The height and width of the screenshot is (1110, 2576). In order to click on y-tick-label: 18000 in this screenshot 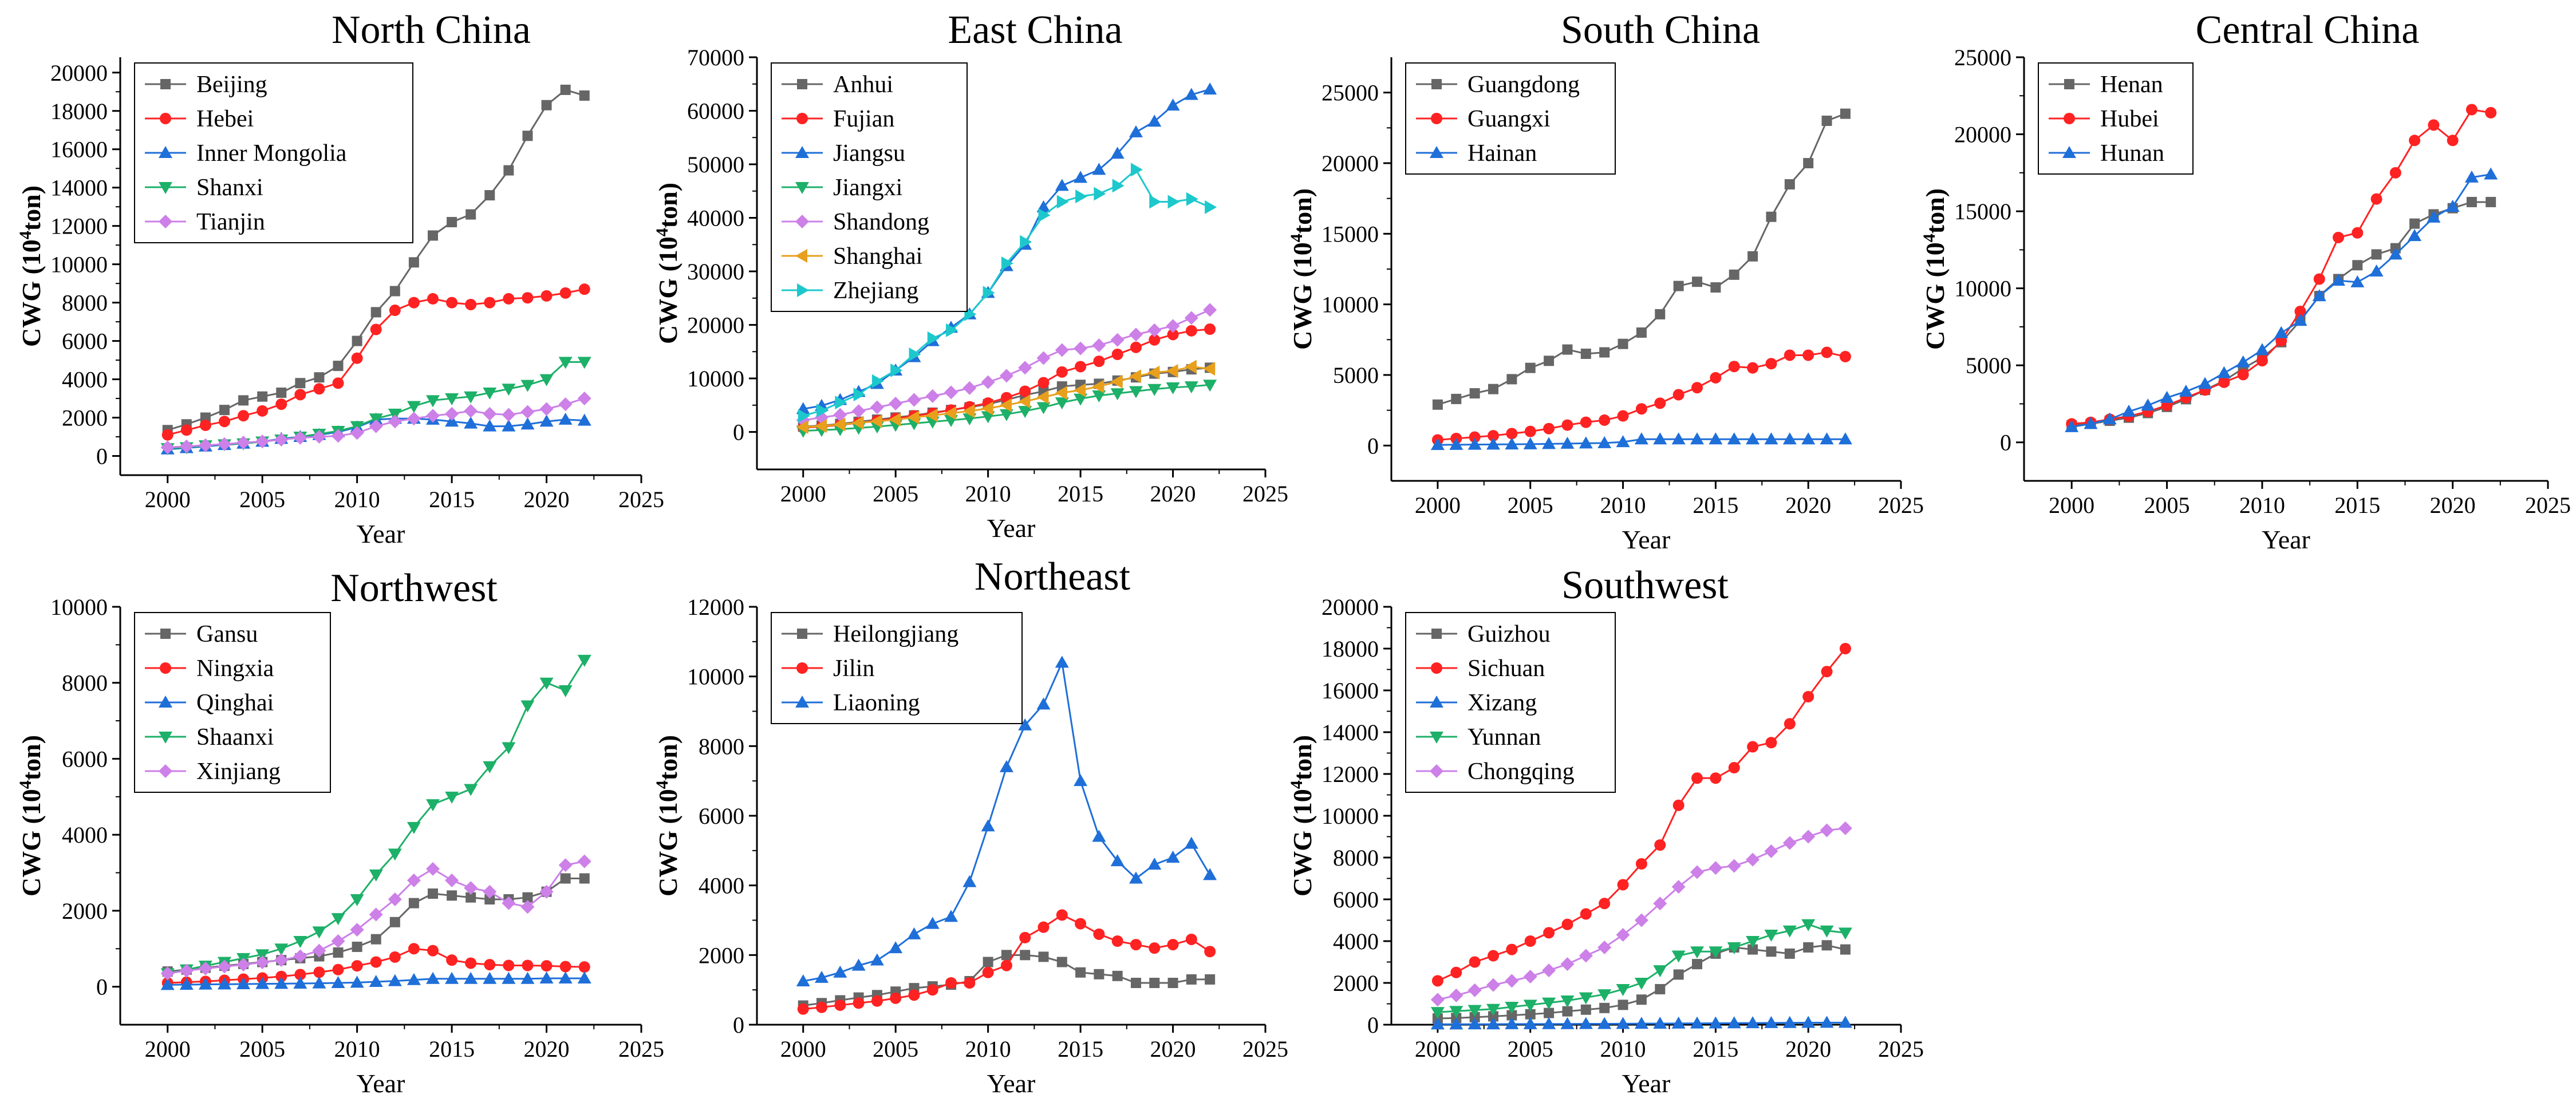, I will do `click(1350, 649)`.